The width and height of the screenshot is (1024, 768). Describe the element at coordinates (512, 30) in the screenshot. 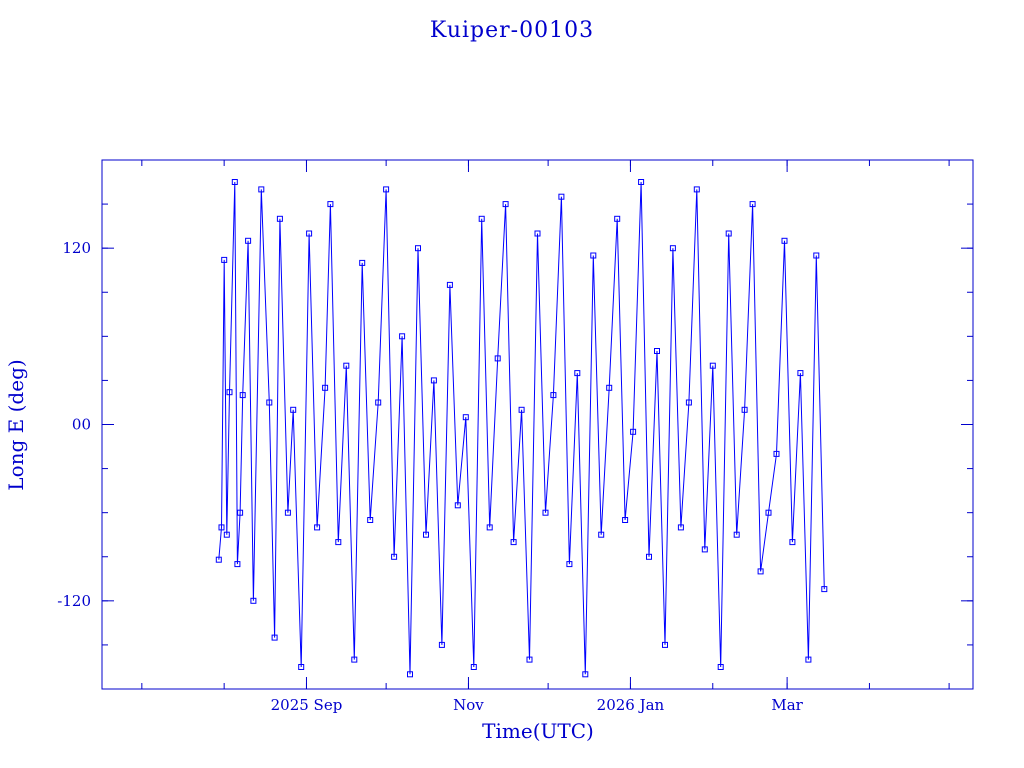

I see `chart-title: Kuiper-00103` at that location.